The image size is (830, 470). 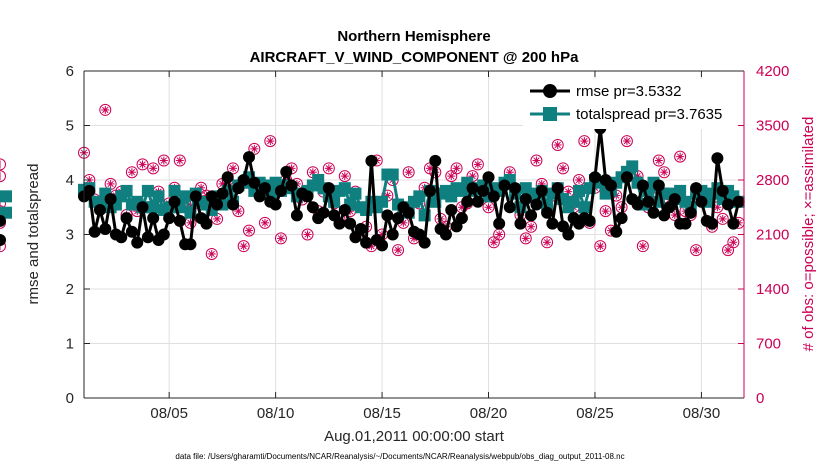 What do you see at coordinates (760, 398) in the screenshot?
I see `y2-tick-label: 0` at bounding box center [760, 398].